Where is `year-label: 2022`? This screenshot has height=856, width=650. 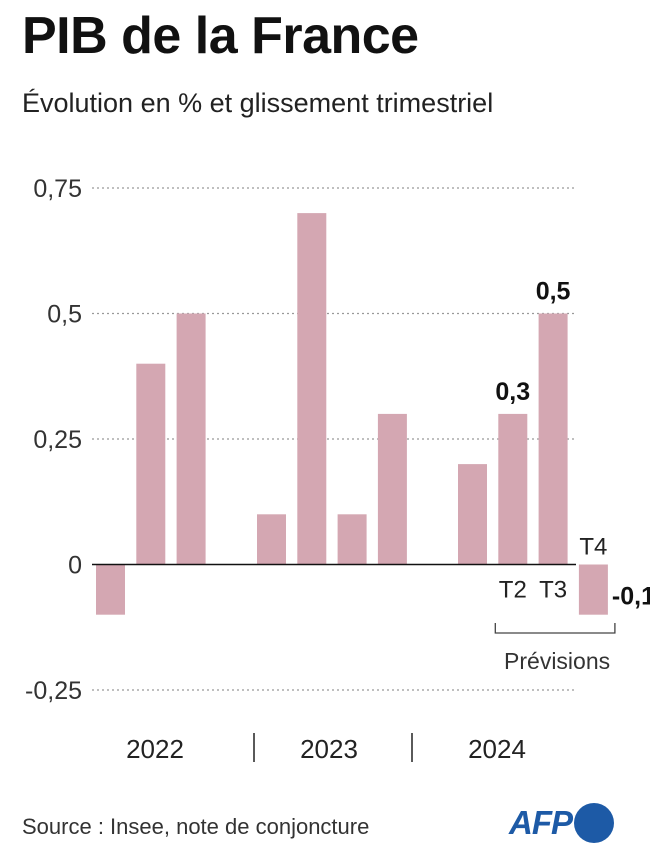 year-label: 2022 is located at coordinates (155, 749).